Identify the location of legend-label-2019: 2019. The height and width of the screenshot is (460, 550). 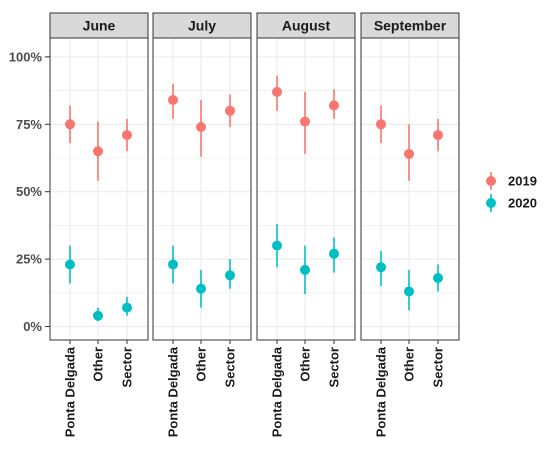
(522, 181).